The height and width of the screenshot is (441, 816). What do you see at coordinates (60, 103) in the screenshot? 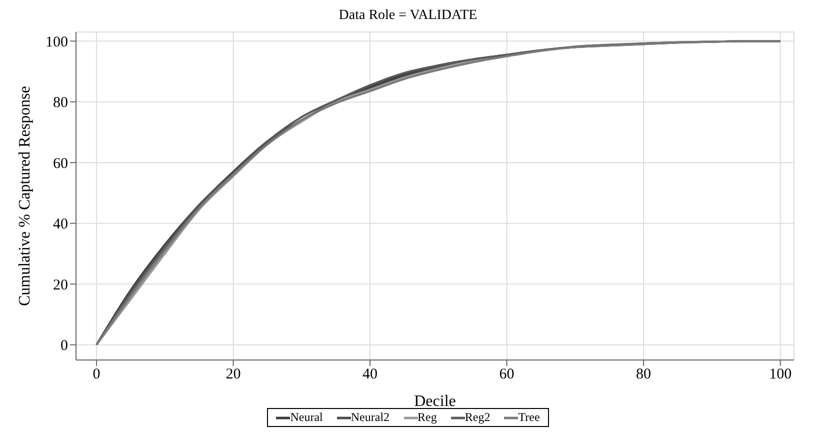
I see `y-tick-label: 80` at bounding box center [60, 103].